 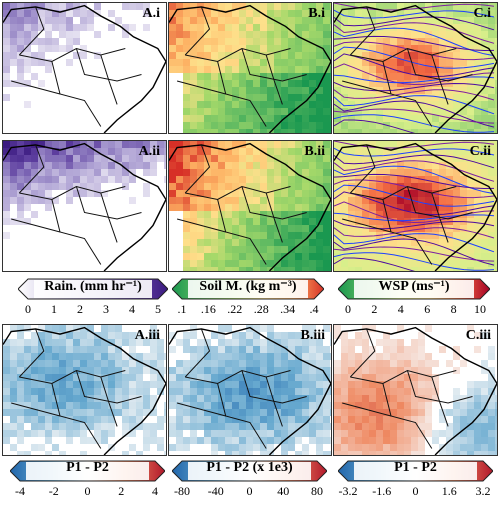 What do you see at coordinates (482, 13) in the screenshot?
I see `panel-label-c-i: C.i` at bounding box center [482, 13].